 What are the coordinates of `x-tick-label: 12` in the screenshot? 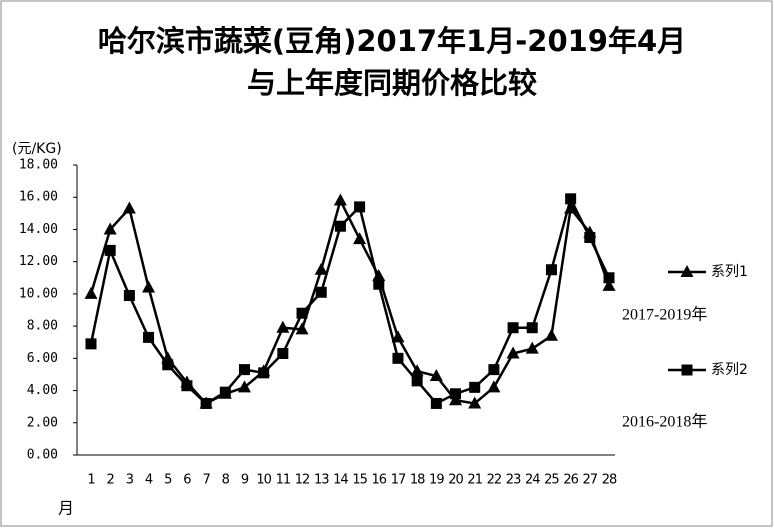 It's located at (302, 480).